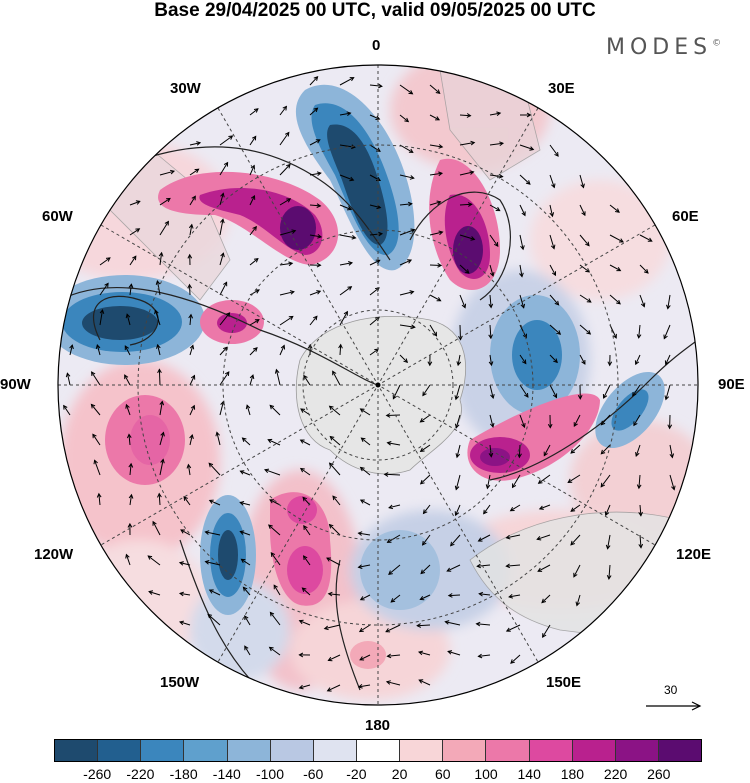  What do you see at coordinates (680, 750) in the screenshot?
I see `colorbar-swatch` at bounding box center [680, 750].